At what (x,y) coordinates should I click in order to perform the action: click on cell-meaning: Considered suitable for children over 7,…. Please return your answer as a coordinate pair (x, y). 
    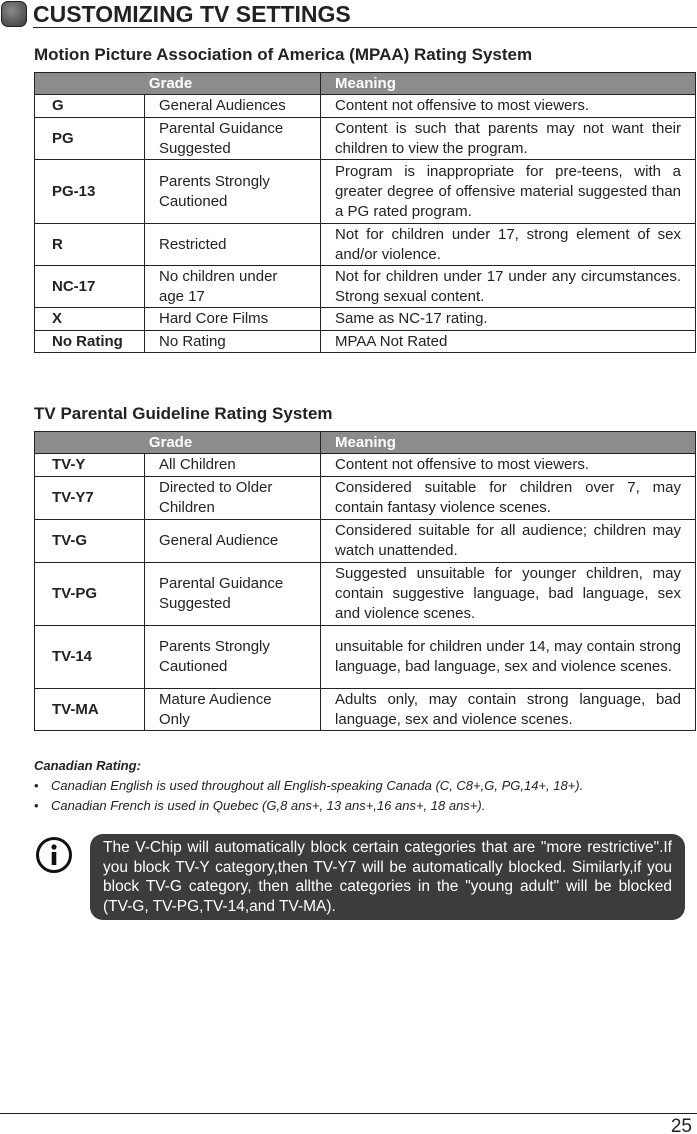
    Looking at the image, I should click on (508, 498).